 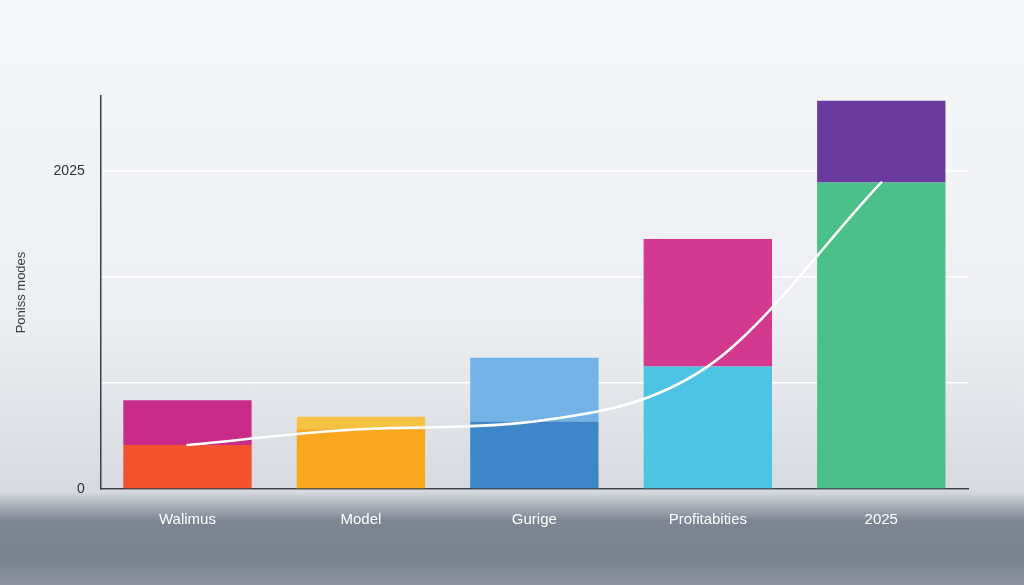 I want to click on x-tick-label: Walimus, so click(x=187, y=519).